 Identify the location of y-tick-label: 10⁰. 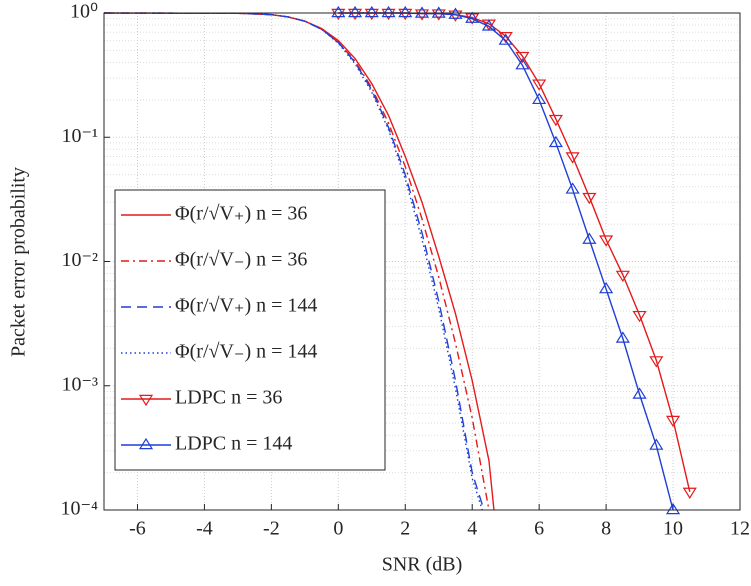
(84, 12).